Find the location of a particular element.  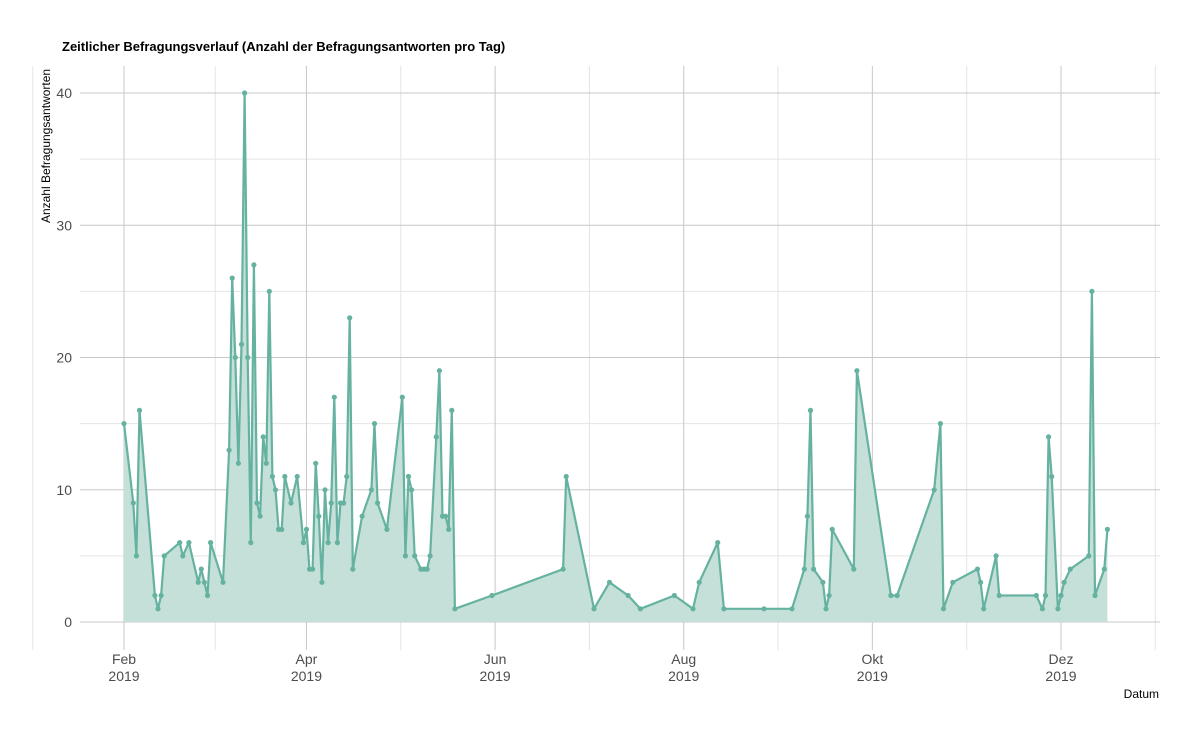

x-tick-month: Feb is located at coordinates (124, 659).